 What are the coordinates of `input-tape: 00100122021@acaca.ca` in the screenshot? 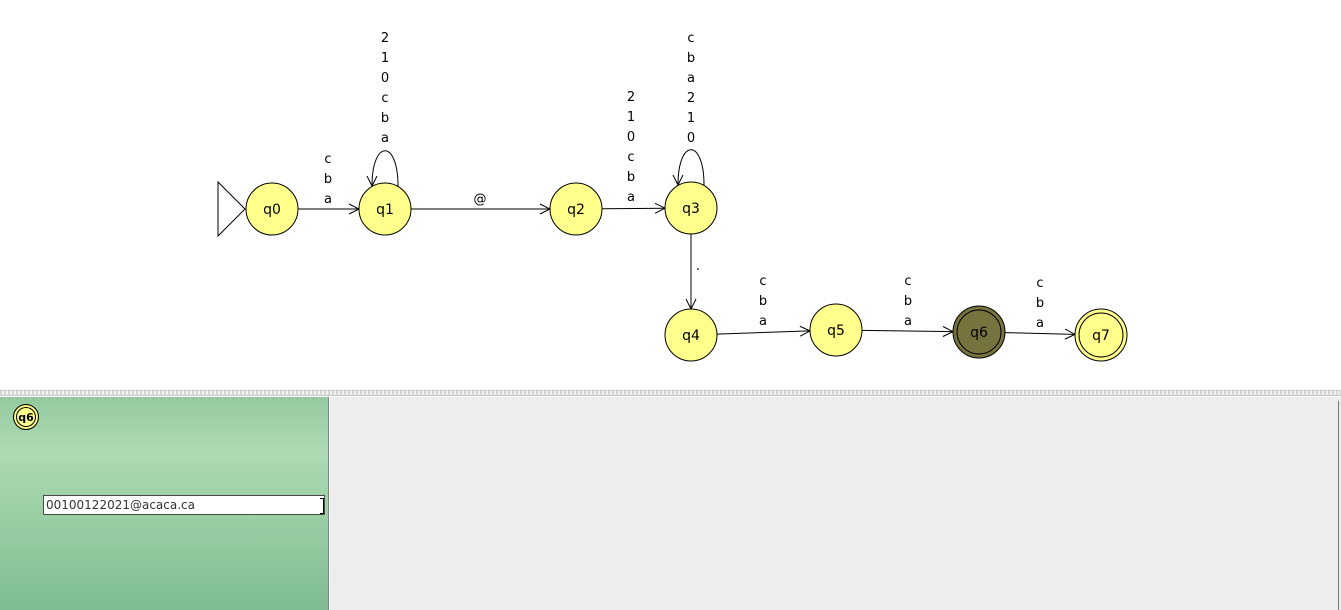 It's located at (184, 505).